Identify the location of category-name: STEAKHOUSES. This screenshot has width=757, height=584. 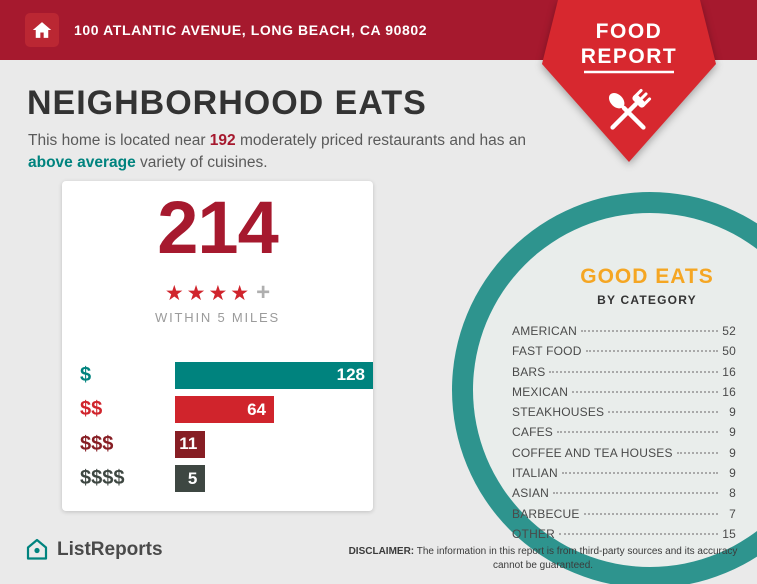
(558, 412).